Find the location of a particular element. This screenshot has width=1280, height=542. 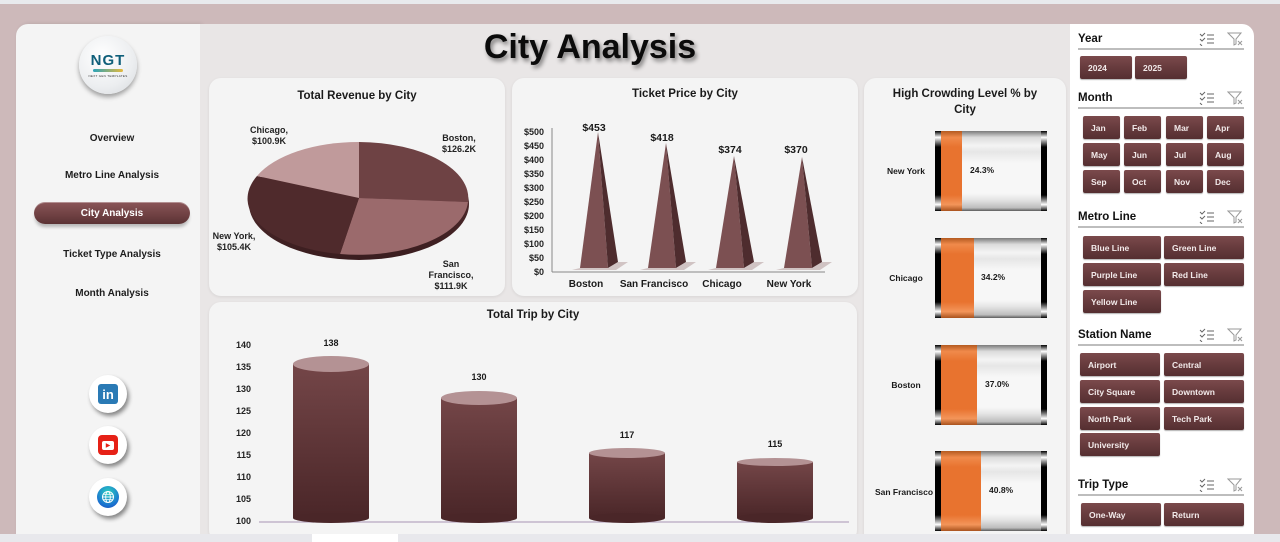

station-chip-university: University is located at coordinates (1120, 444).